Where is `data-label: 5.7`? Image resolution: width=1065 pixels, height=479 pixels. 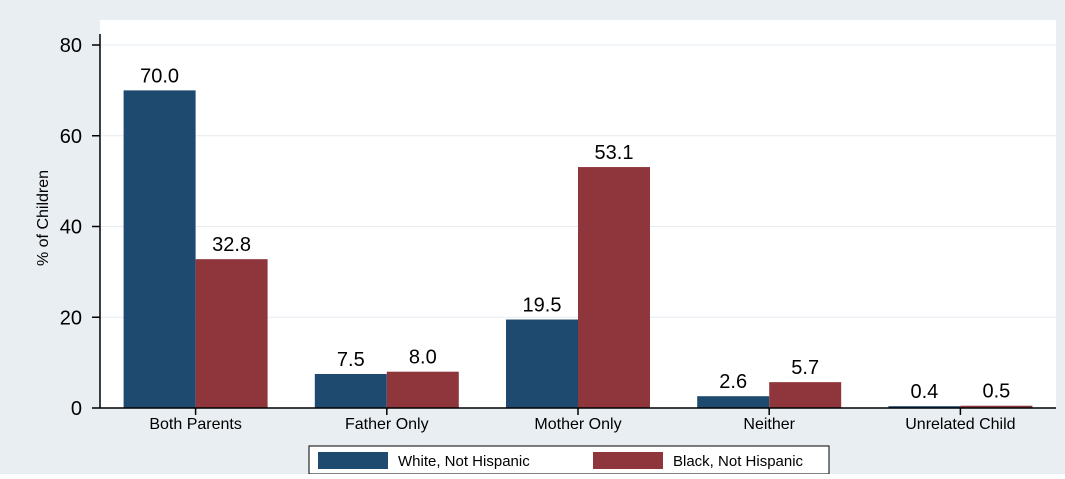 data-label: 5.7 is located at coordinates (805, 368).